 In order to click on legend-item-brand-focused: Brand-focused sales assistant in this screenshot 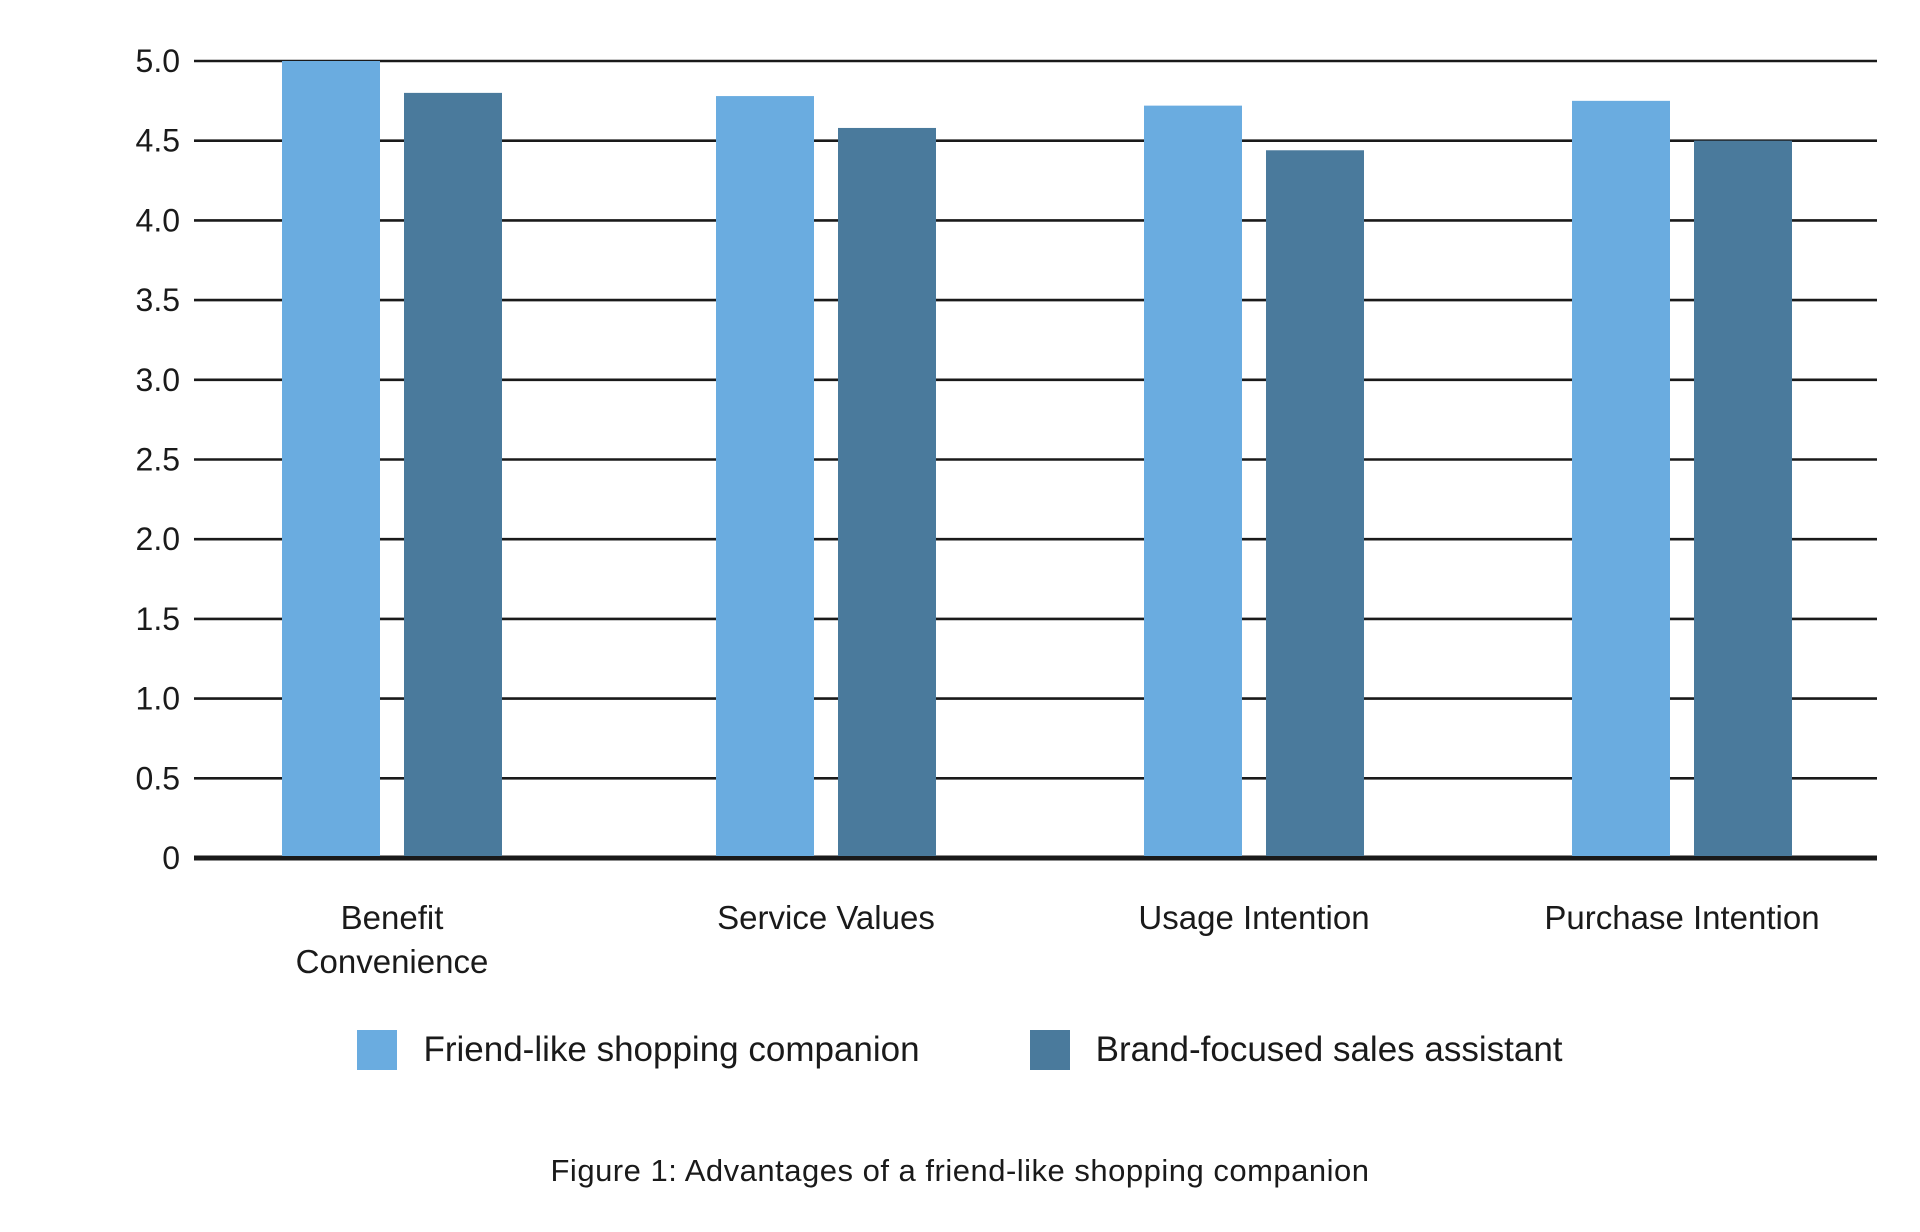, I will do `click(1296, 1050)`.